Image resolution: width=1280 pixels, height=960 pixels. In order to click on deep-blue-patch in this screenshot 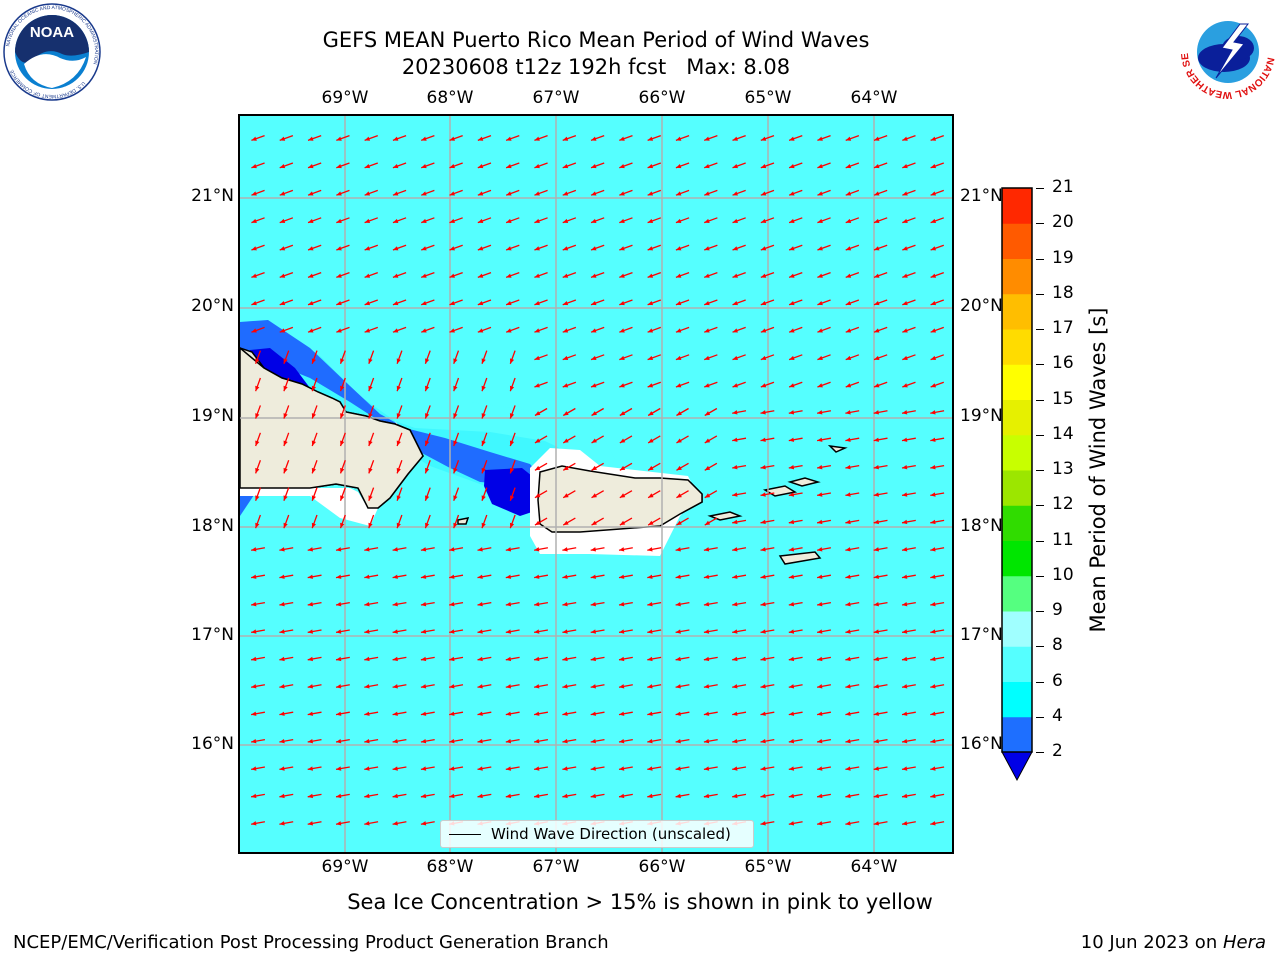, I will do `click(508, 492)`.